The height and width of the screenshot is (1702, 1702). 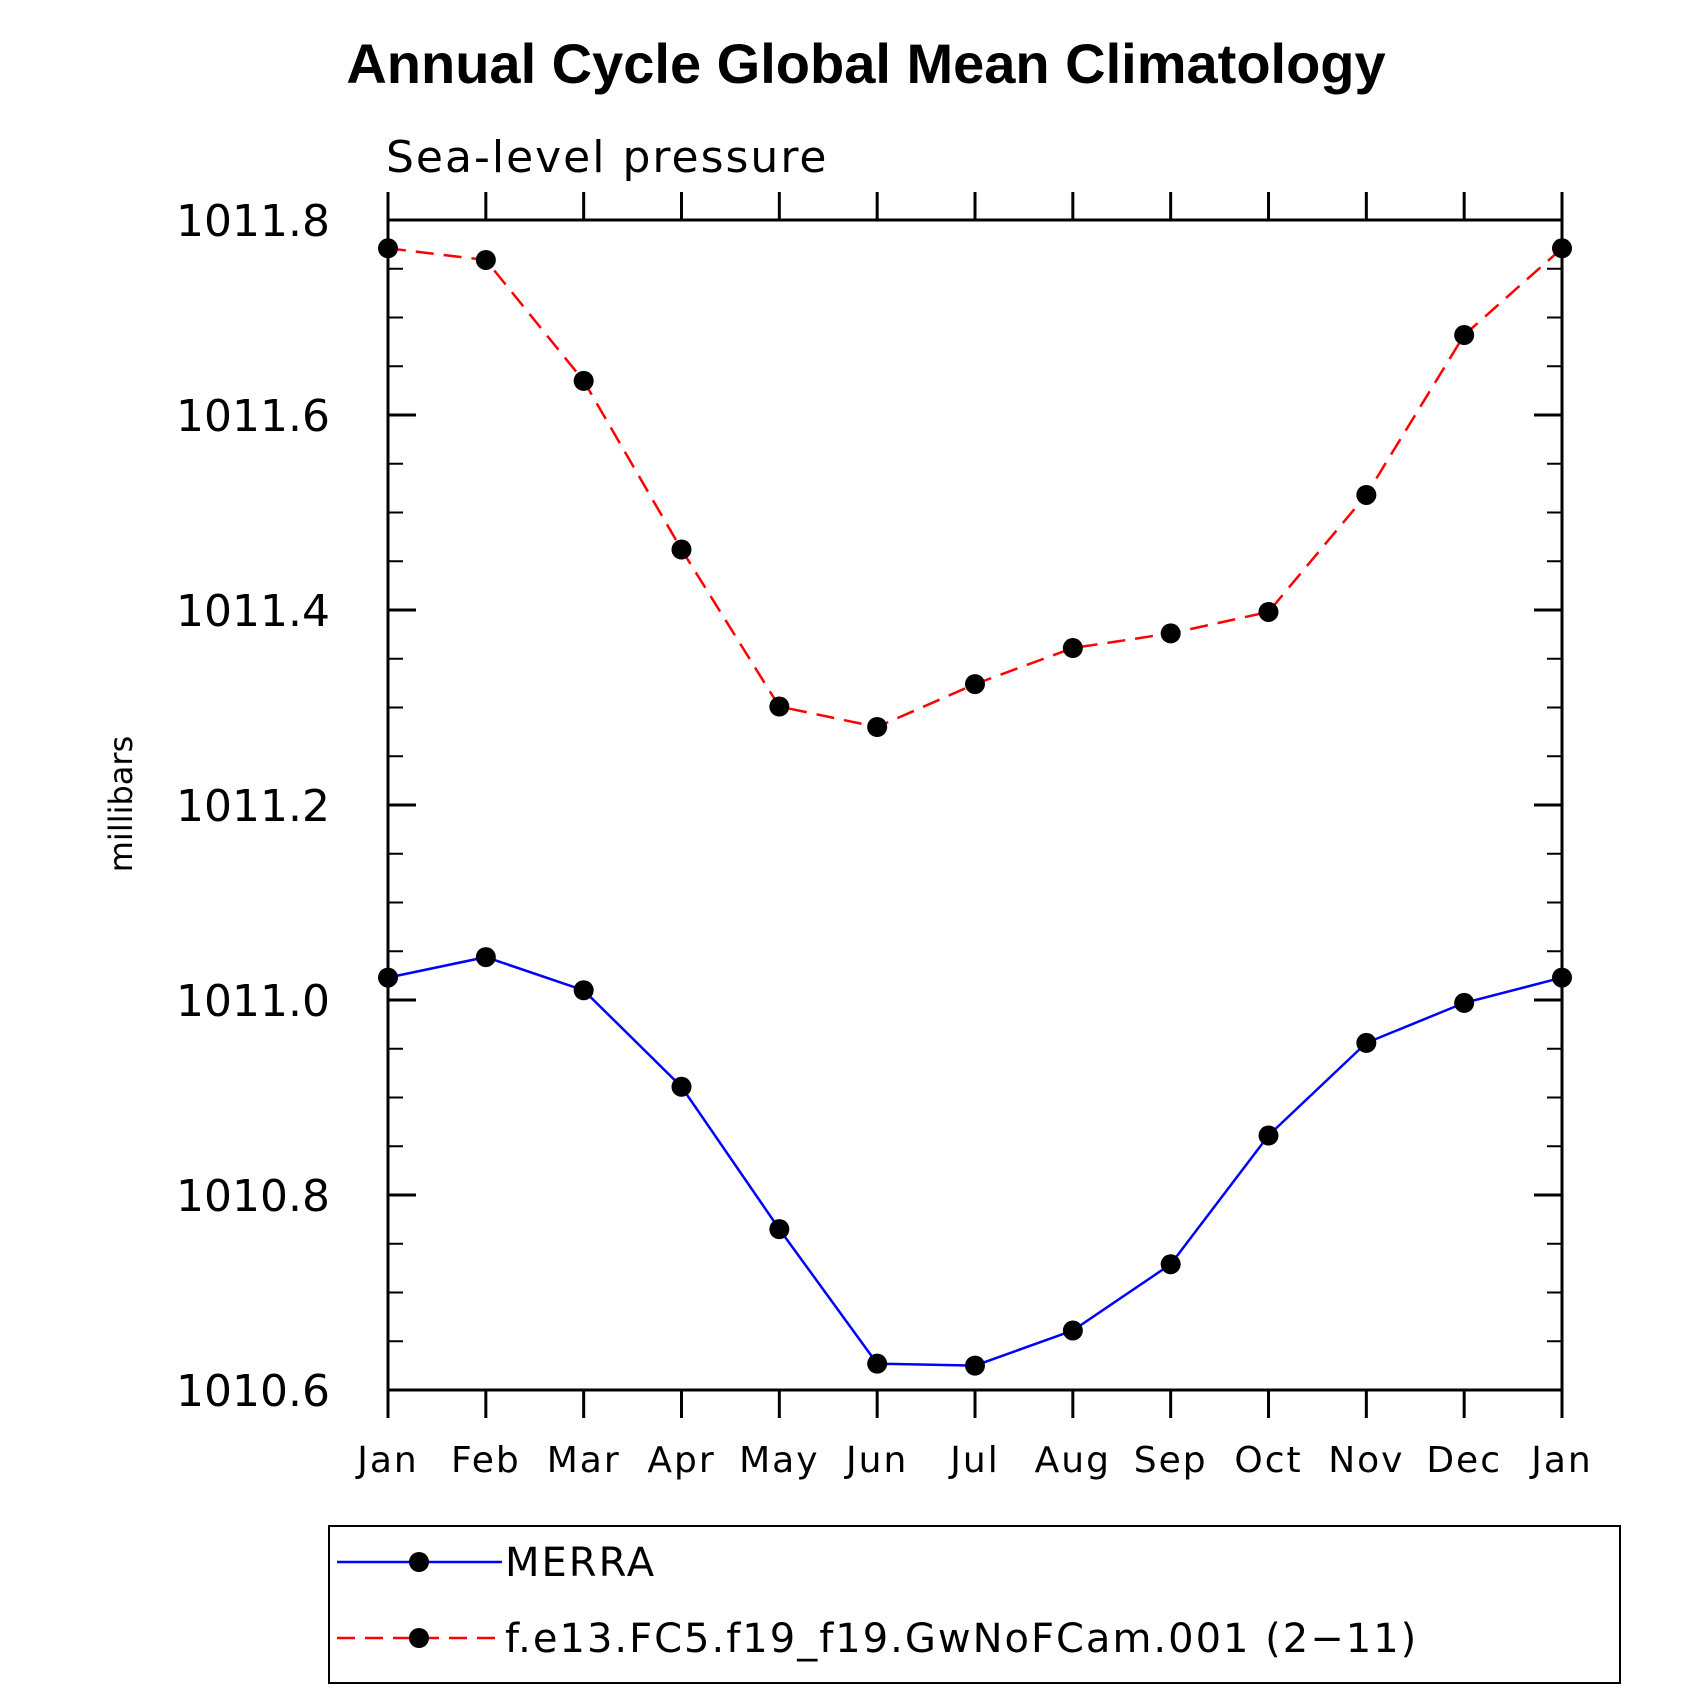 What do you see at coordinates (1366, 1460) in the screenshot?
I see `x-tick-label: Nov` at bounding box center [1366, 1460].